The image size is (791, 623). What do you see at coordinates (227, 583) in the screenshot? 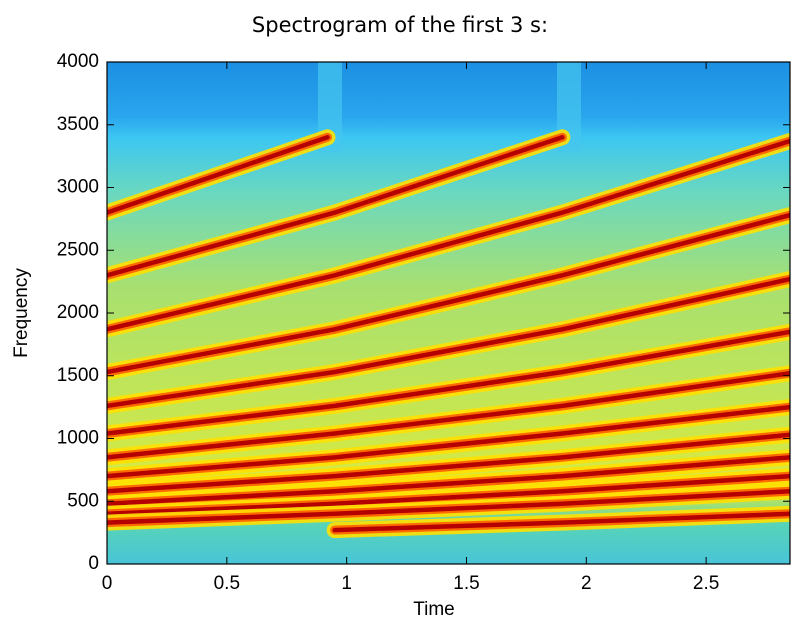
I see `x-tick-label: 0.5` at bounding box center [227, 583].